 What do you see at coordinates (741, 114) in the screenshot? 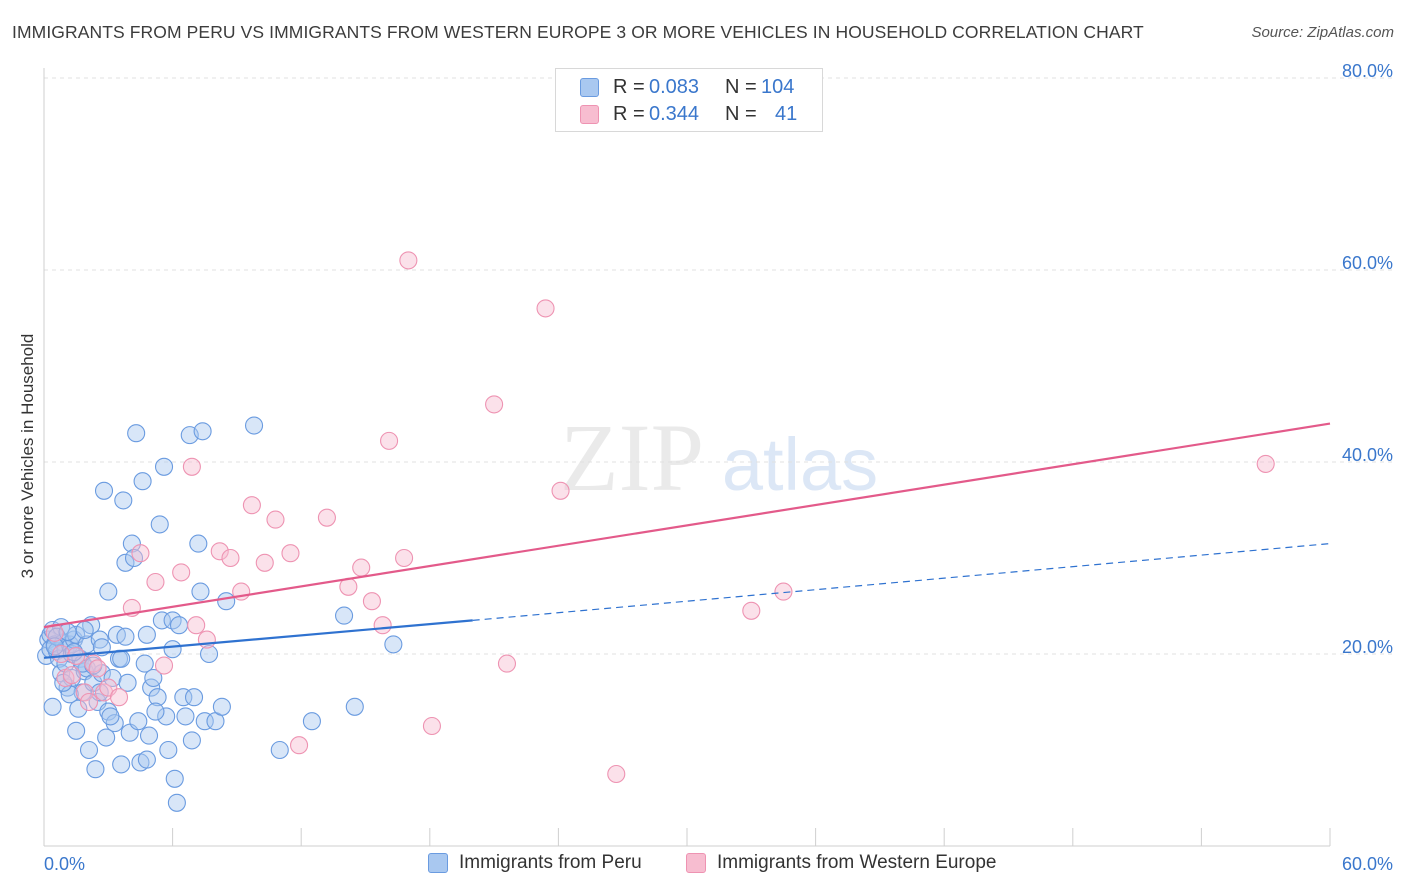
I see `stats-n-label-we: N =` at bounding box center [741, 114].